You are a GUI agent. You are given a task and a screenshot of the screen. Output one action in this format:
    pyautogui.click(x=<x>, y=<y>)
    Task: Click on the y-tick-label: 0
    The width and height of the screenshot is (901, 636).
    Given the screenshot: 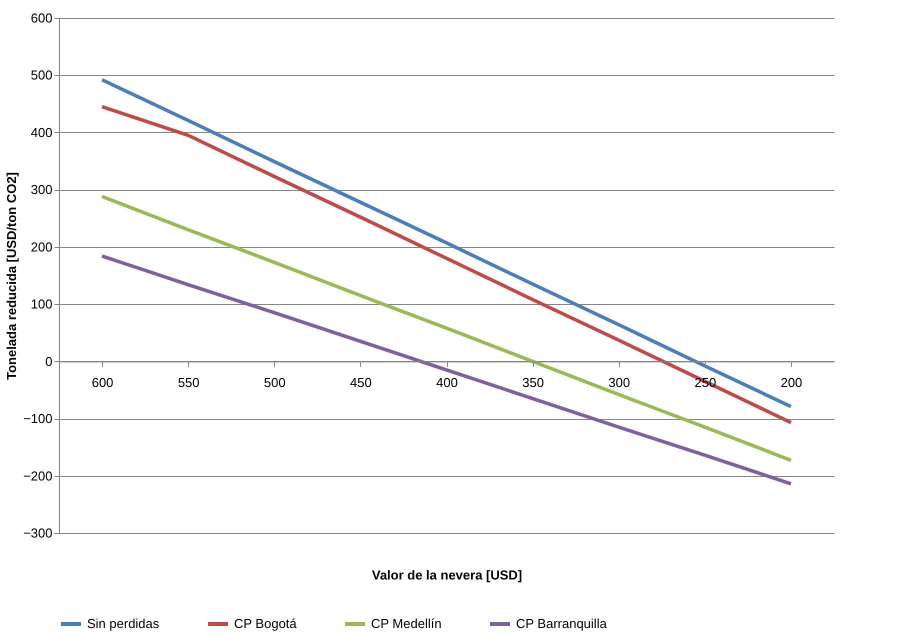 What is the action you would take?
    pyautogui.click(x=48, y=361)
    